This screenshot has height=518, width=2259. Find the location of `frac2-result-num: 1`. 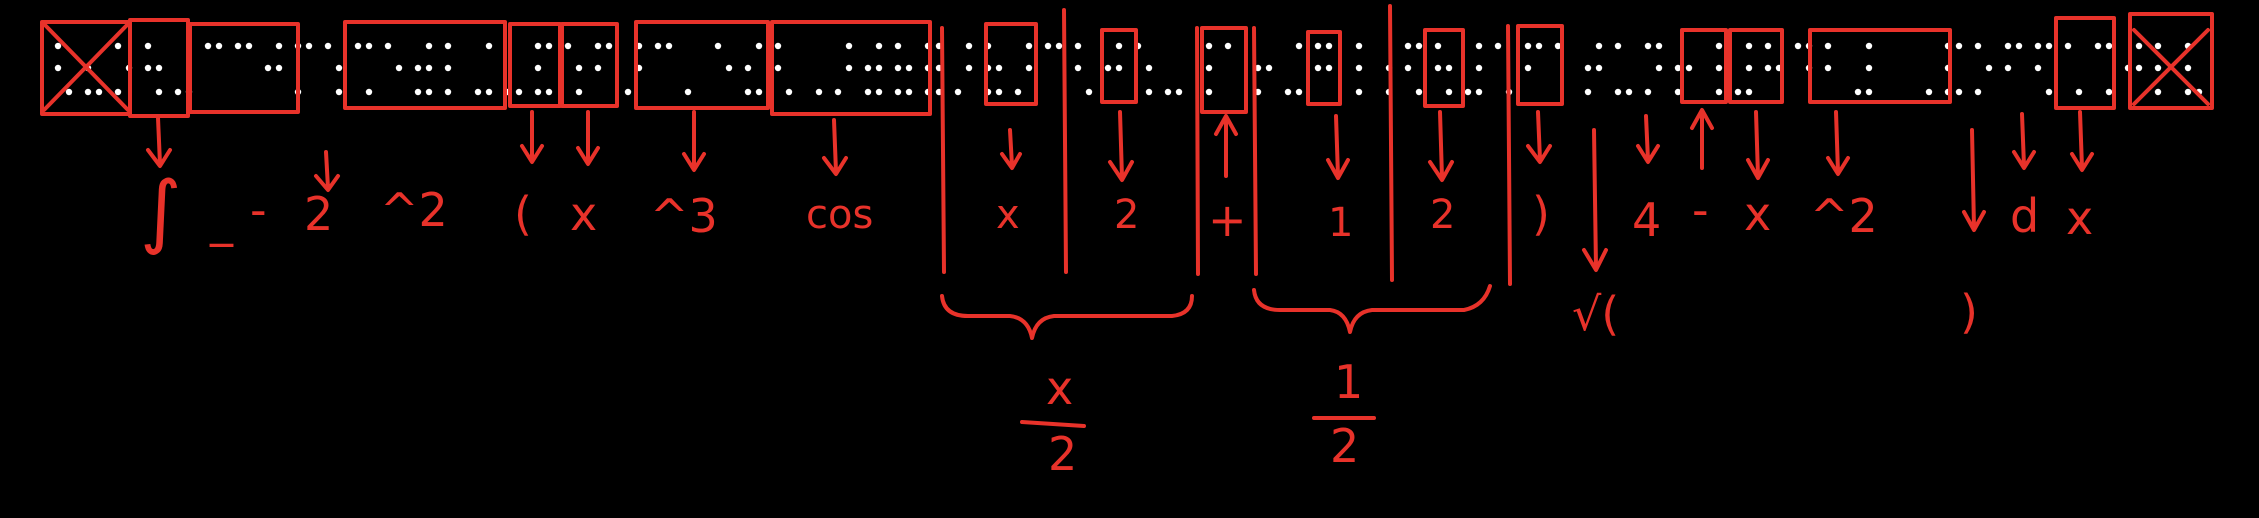

frac2-result-num: 1 is located at coordinates (1348, 382).